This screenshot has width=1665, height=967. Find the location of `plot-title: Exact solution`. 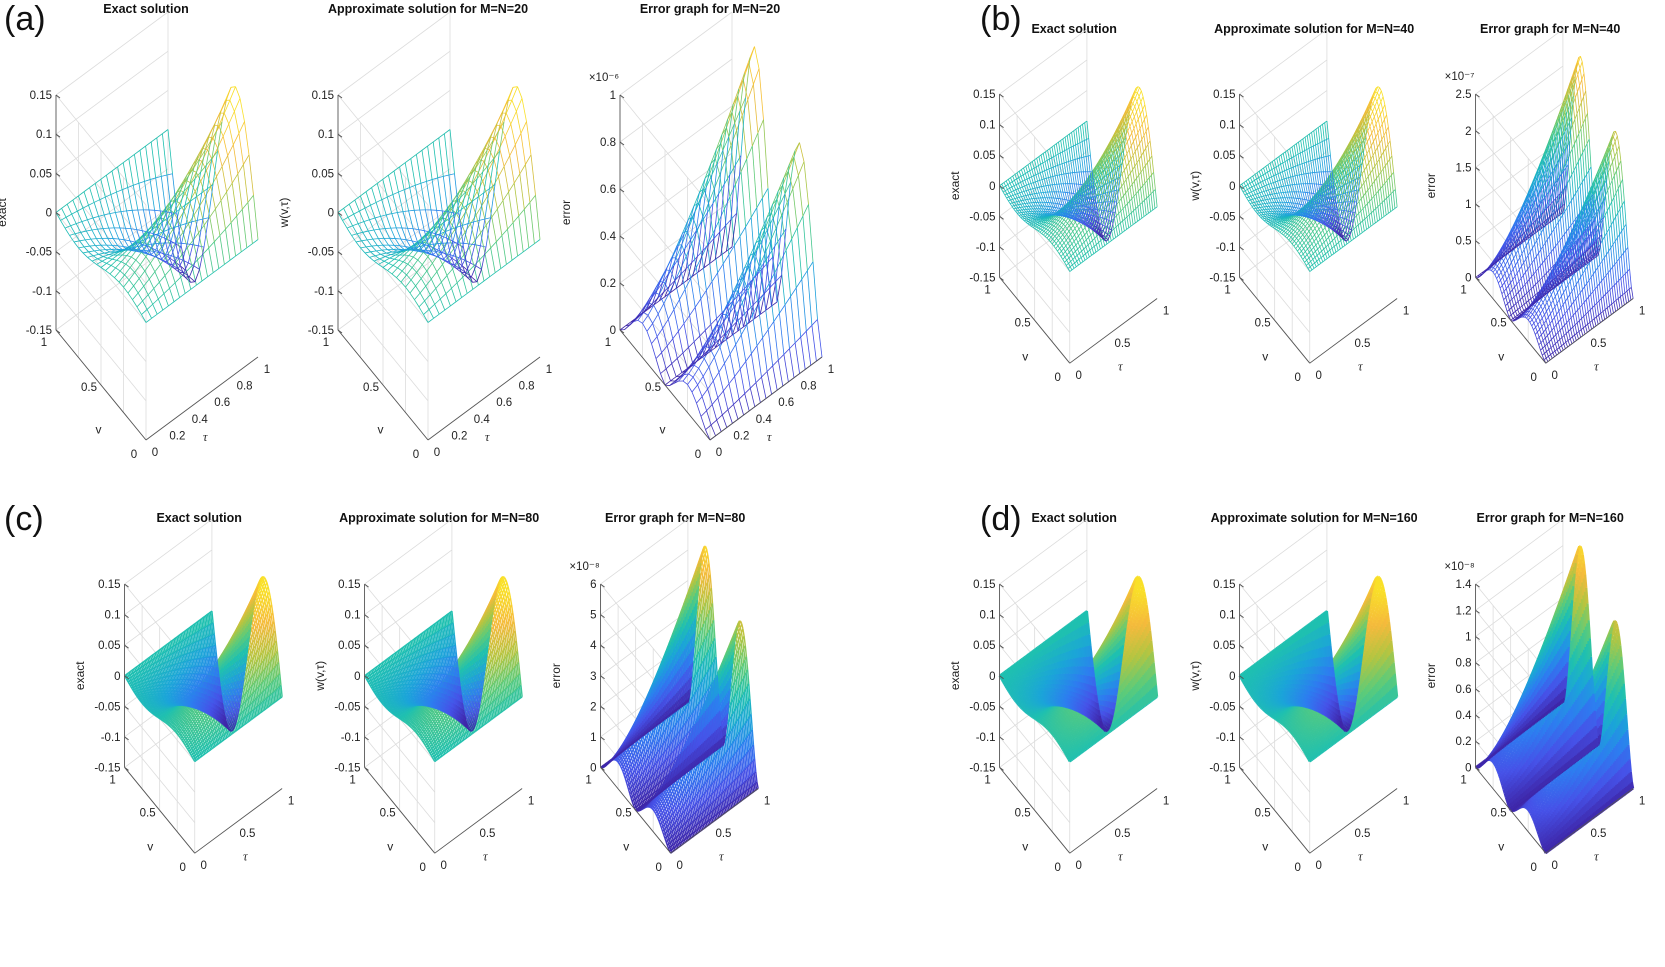

plot-title: Exact solution is located at coordinates (1073, 29).